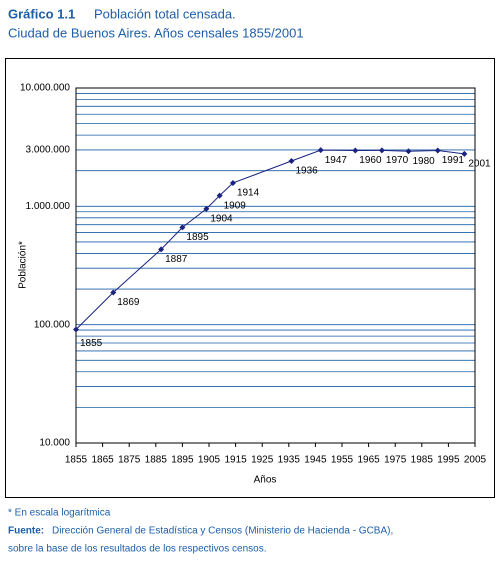 The width and height of the screenshot is (503, 564). Describe the element at coordinates (26, 531) in the screenshot. I see `source-label: Fuente:` at that location.